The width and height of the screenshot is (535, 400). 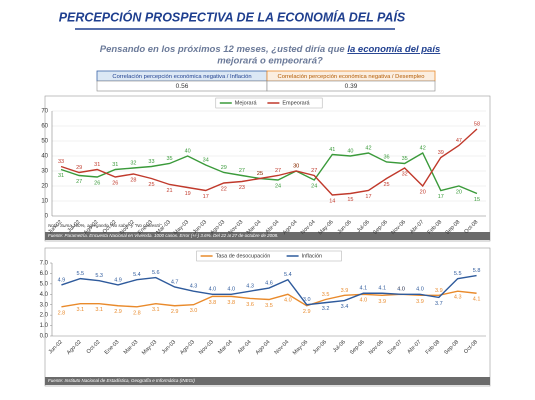 What do you see at coordinates (79, 168) in the screenshot?
I see `data-label: 29` at bounding box center [79, 168].